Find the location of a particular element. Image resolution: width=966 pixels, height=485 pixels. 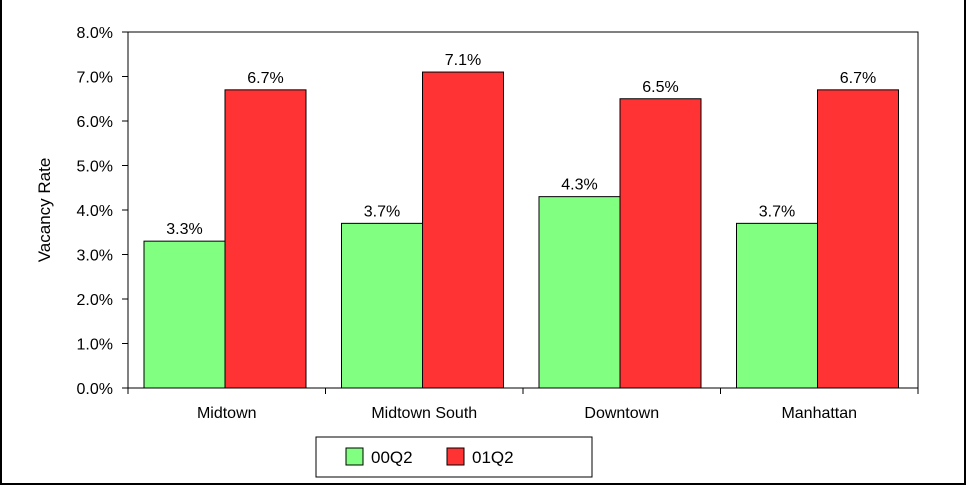

x-tick-label: Midtown is located at coordinates (227, 413).